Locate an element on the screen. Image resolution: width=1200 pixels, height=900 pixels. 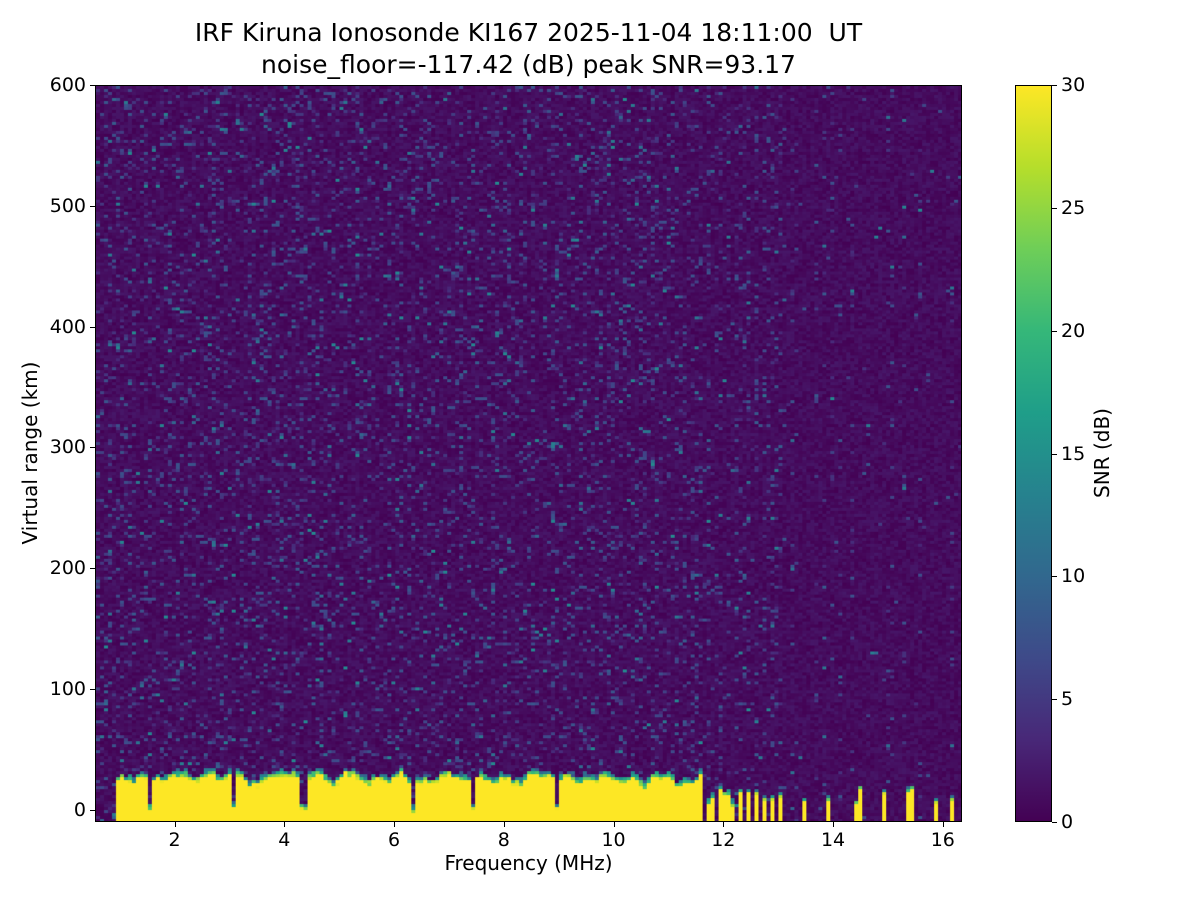
x-tick-label: 2 is located at coordinates (174, 840).